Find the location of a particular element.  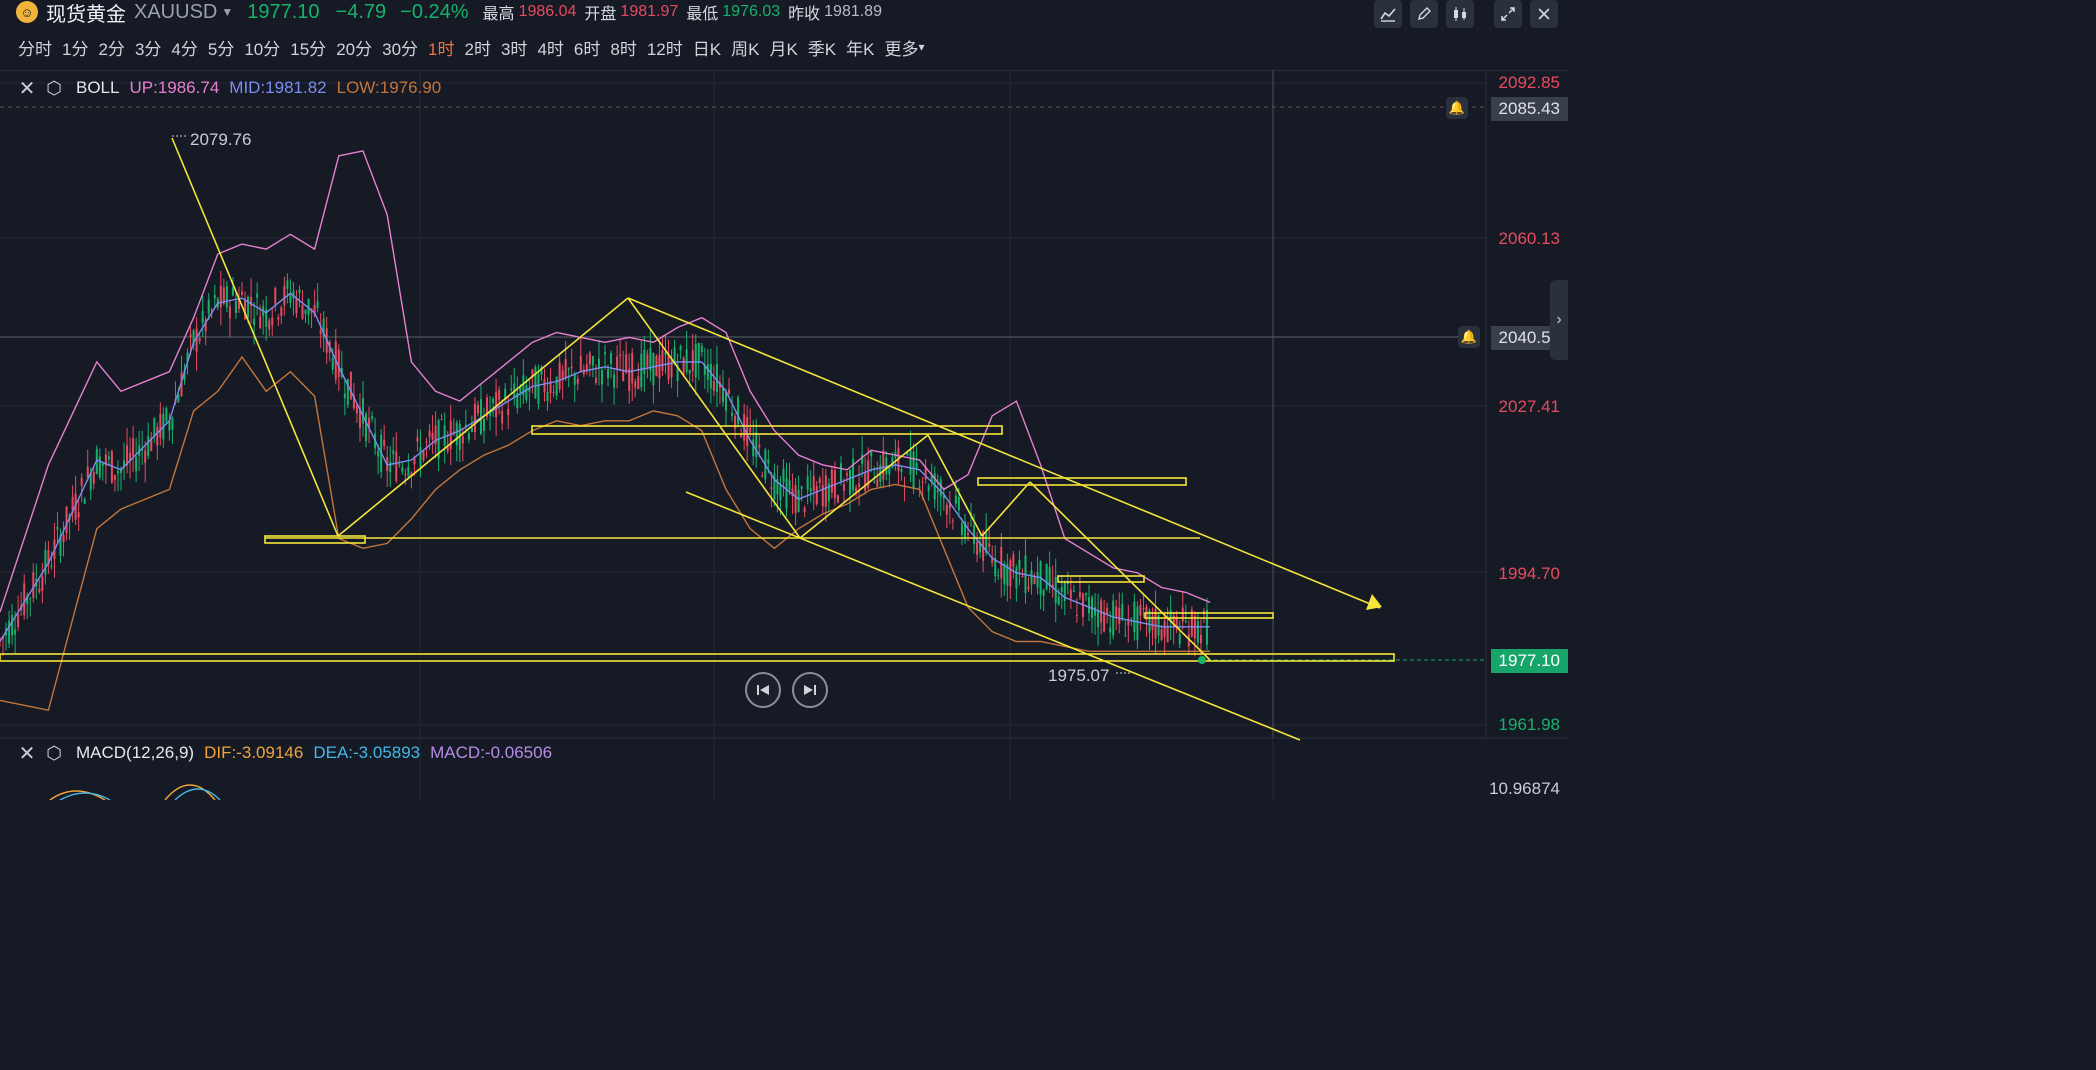

period-tab: 4分 is located at coordinates (184, 49).